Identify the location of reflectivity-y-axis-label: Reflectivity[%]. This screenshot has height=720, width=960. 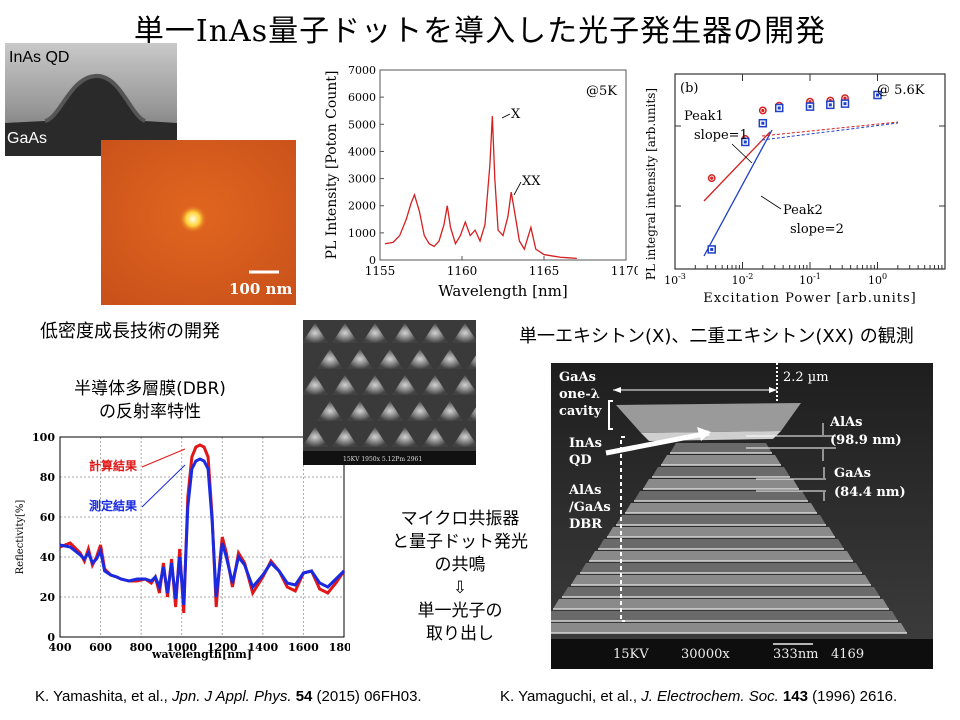
(20, 537).